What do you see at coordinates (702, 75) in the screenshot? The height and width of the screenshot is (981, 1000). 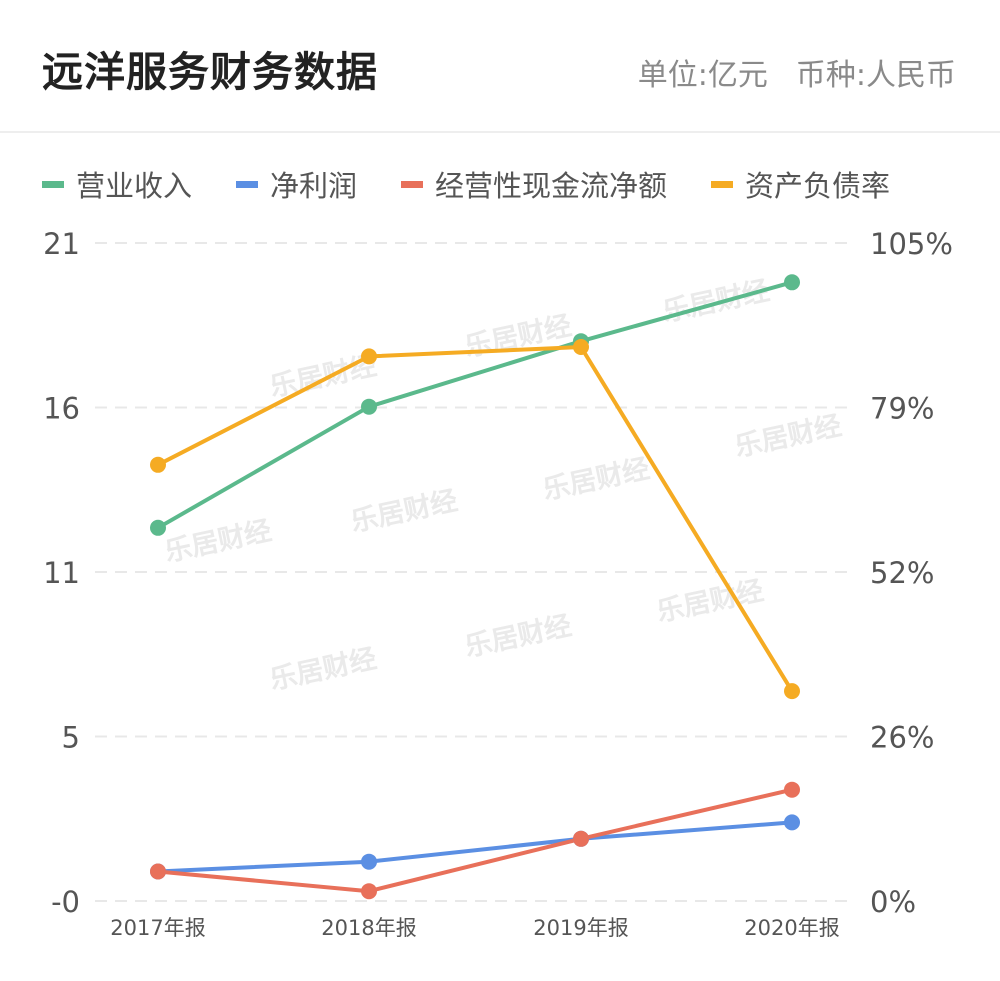 I see `unit-label: 单位:亿元` at bounding box center [702, 75].